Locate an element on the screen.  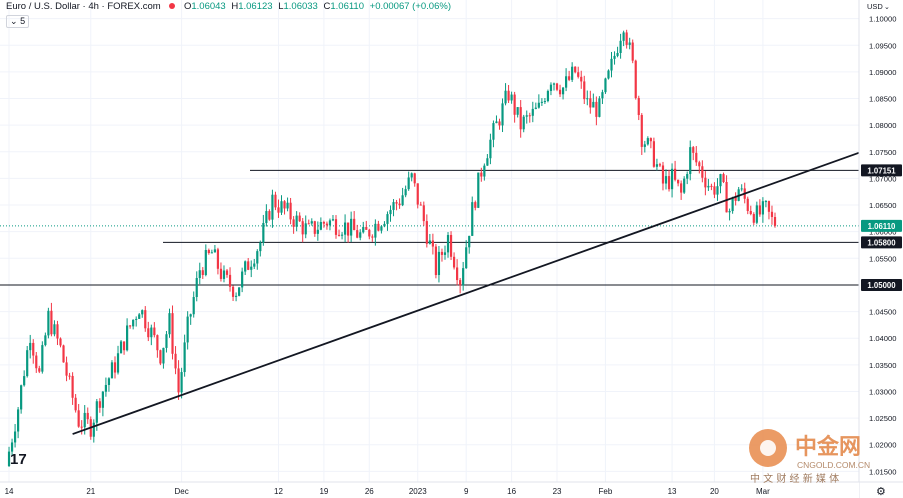
chevron-down-icon: ⌄ is located at coordinates (14, 21).